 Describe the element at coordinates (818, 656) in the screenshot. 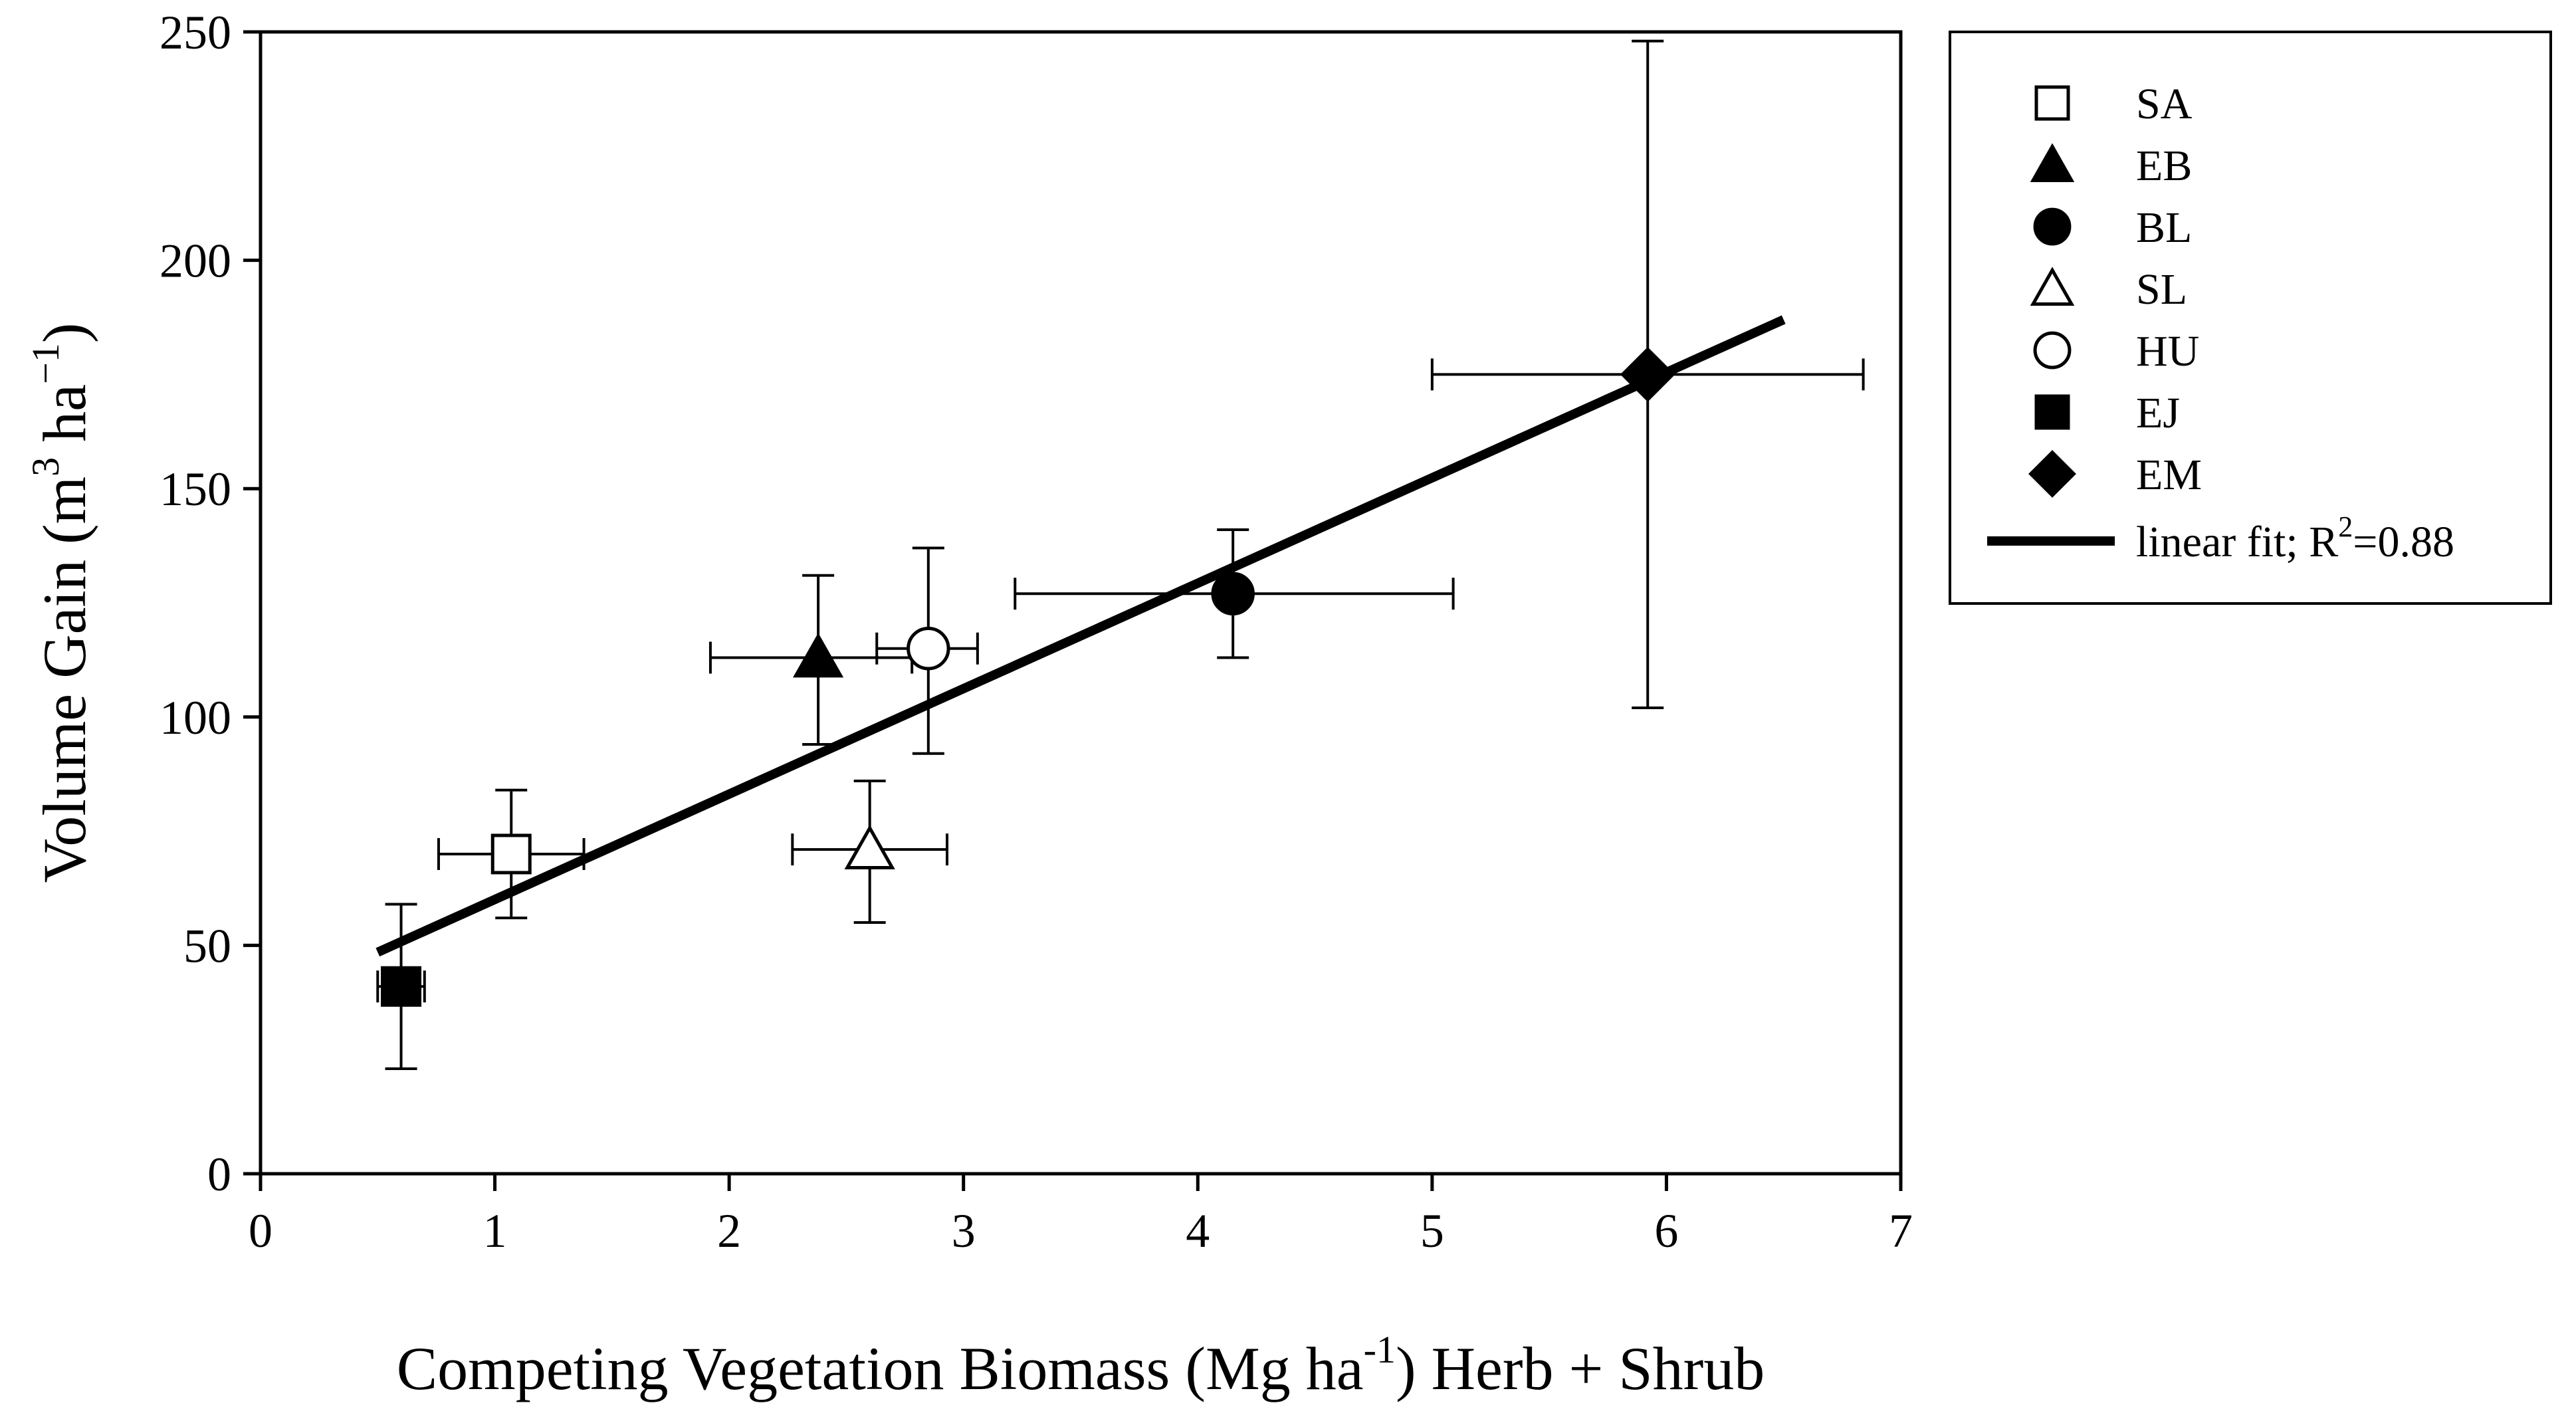

I see `marker-eb` at that location.